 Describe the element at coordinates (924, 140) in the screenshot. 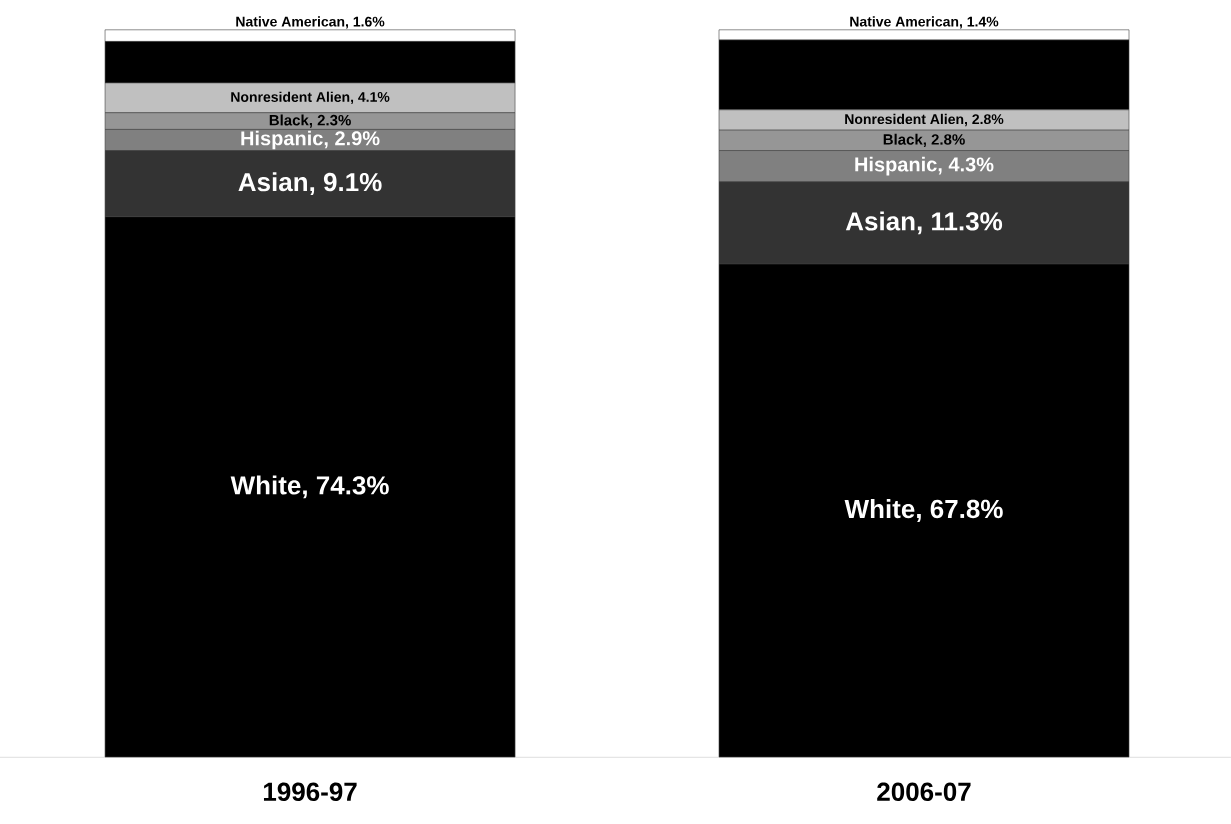

I see `data-label: Black, 2.8%` at that location.